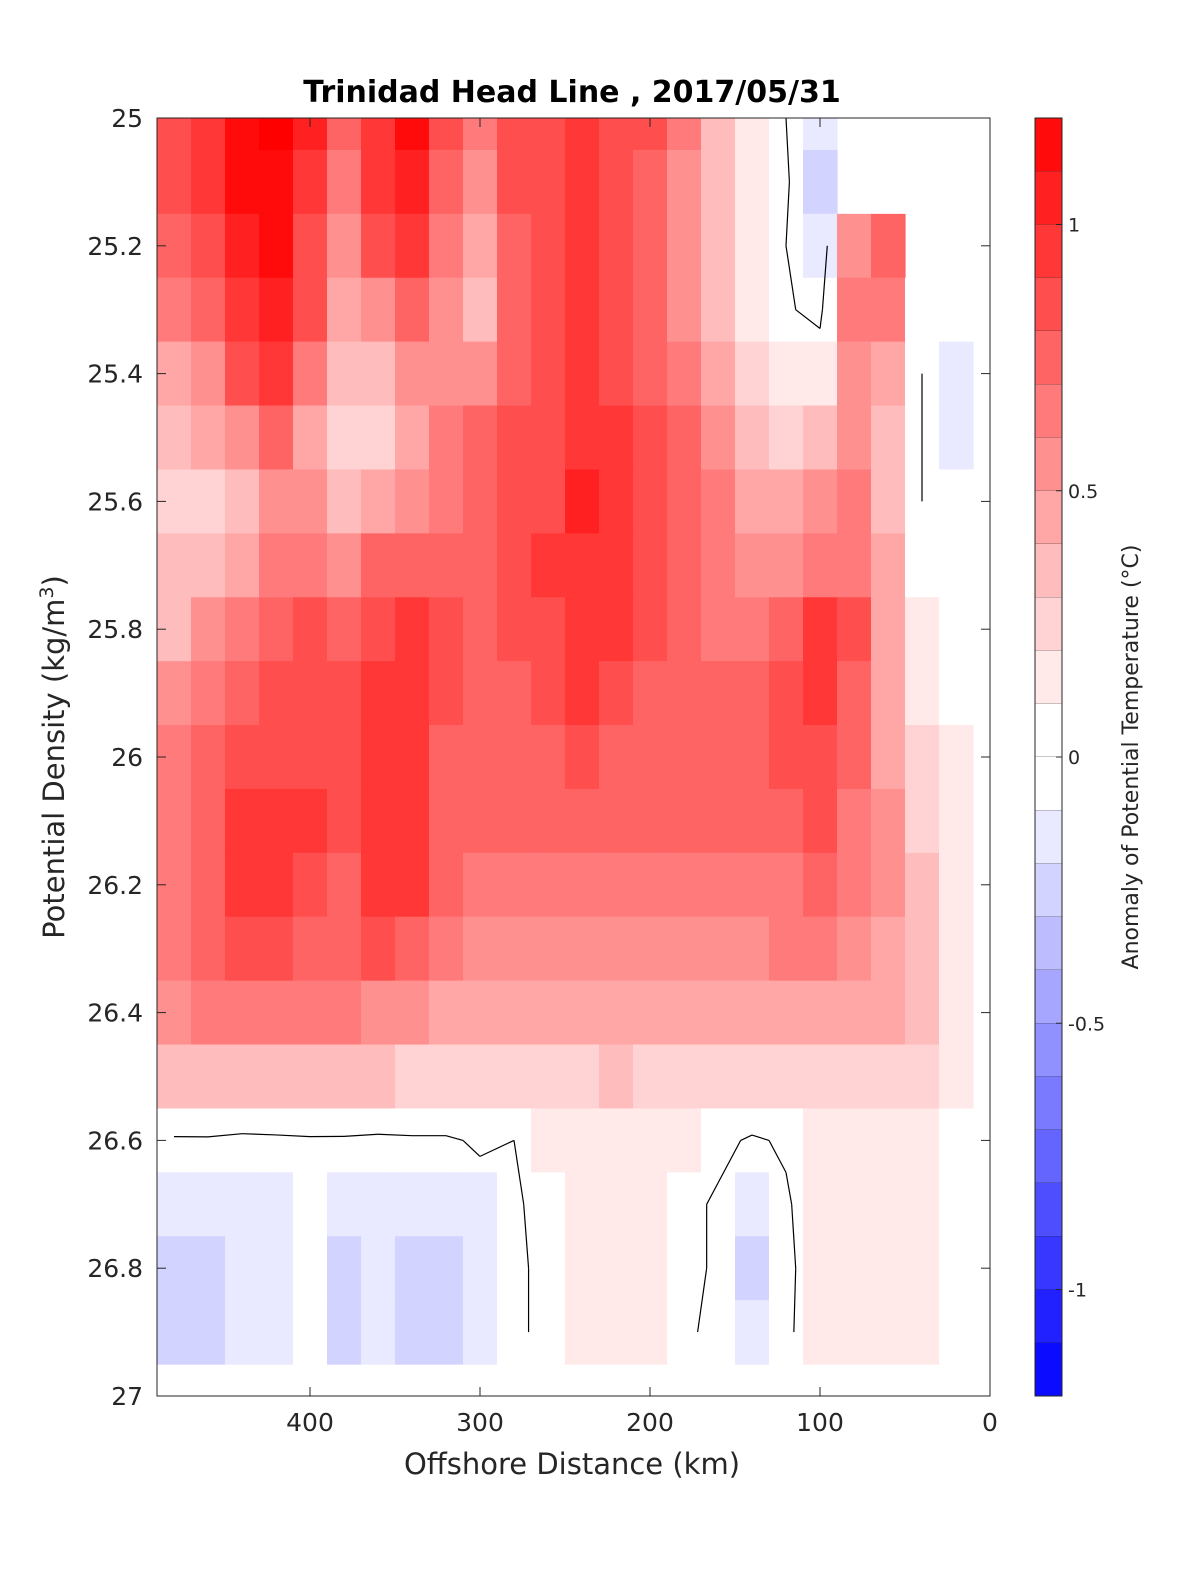  Describe the element at coordinates (115, 1268) in the screenshot. I see `y-tick-label: 26.8` at that location.